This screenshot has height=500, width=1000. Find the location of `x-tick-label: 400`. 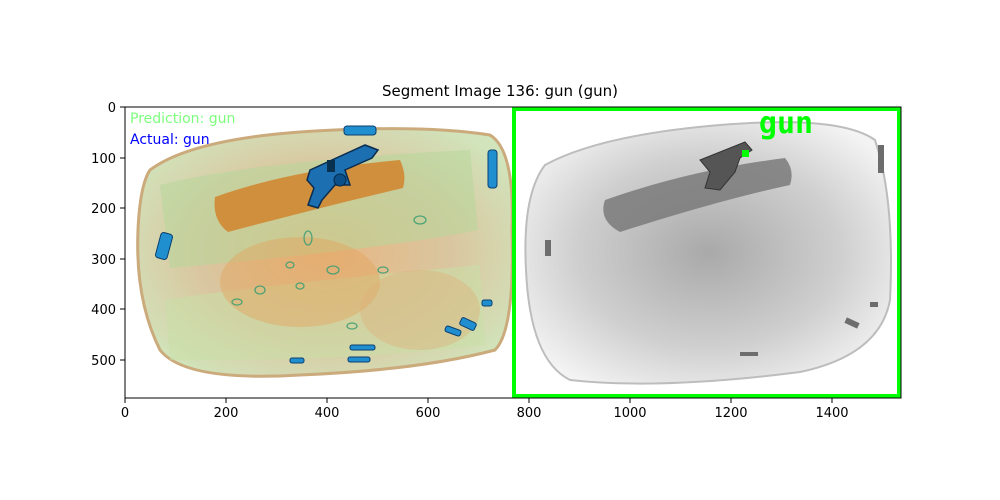

x-tick-label: 400 is located at coordinates (327, 413).